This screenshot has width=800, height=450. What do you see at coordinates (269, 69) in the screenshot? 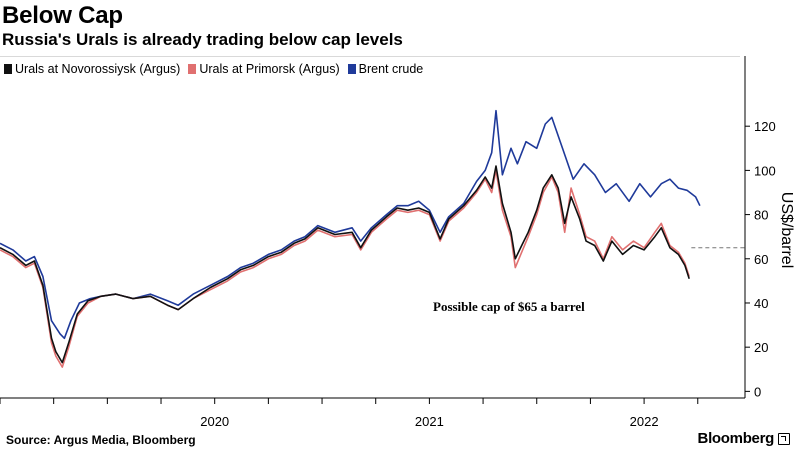
I see `legend-label-primorsk: Urals at Primorsk (Argus)` at bounding box center [269, 69].